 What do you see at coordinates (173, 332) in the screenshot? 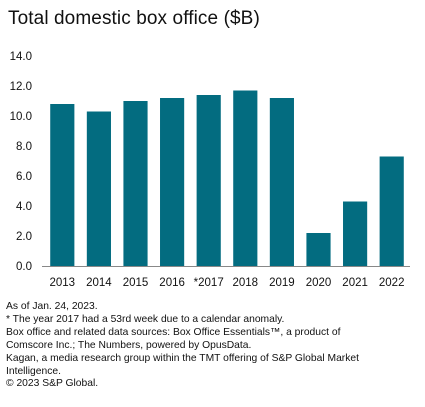
I see `footnote-line: Box office and related data sources` at bounding box center [173, 332].